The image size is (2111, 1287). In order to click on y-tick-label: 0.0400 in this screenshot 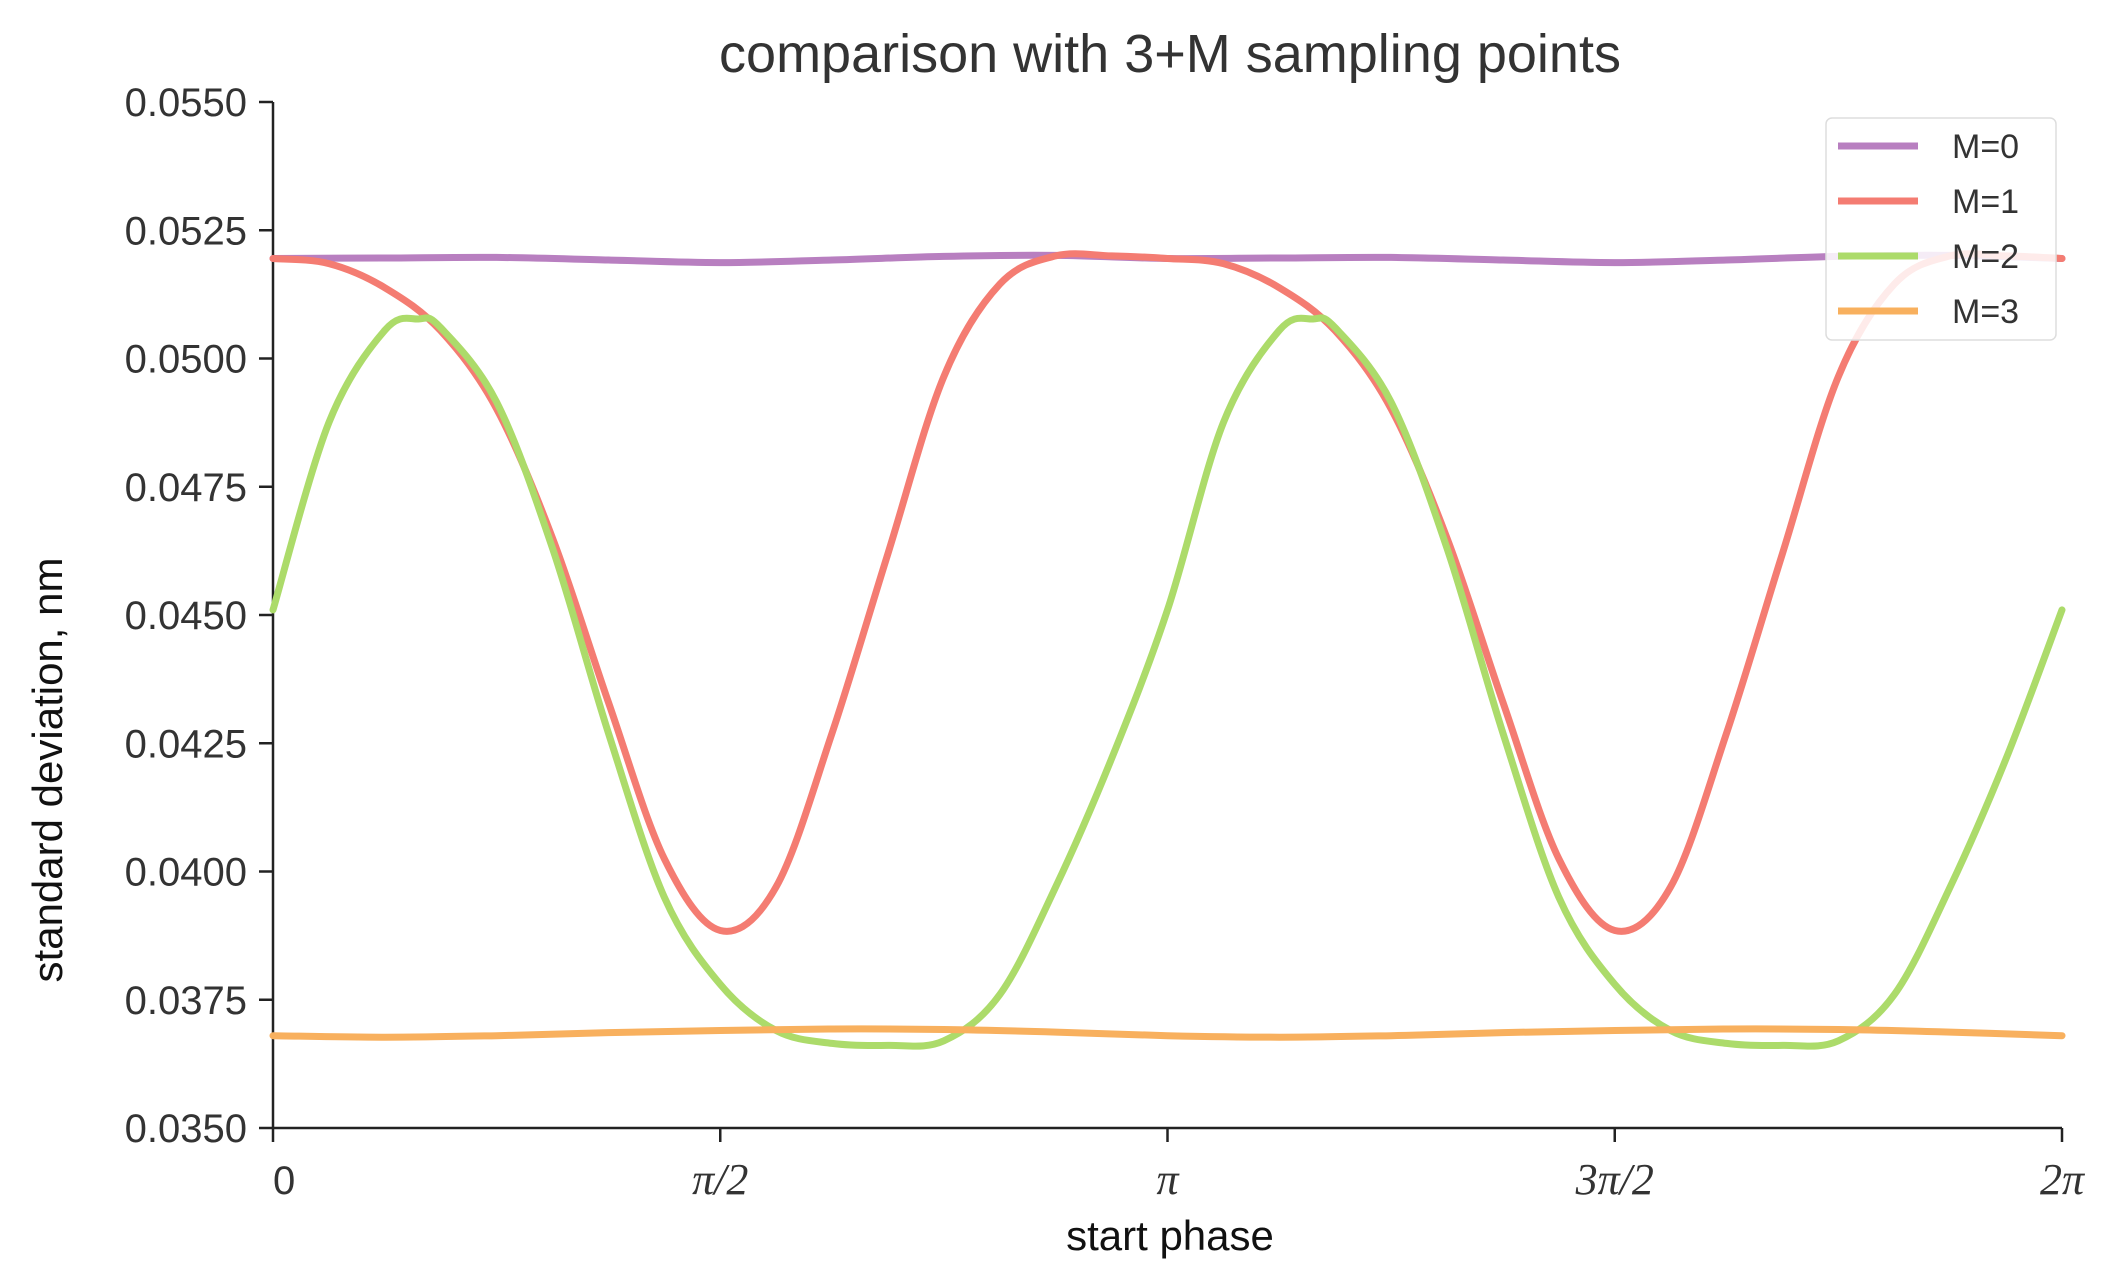, I will do `click(186, 873)`.